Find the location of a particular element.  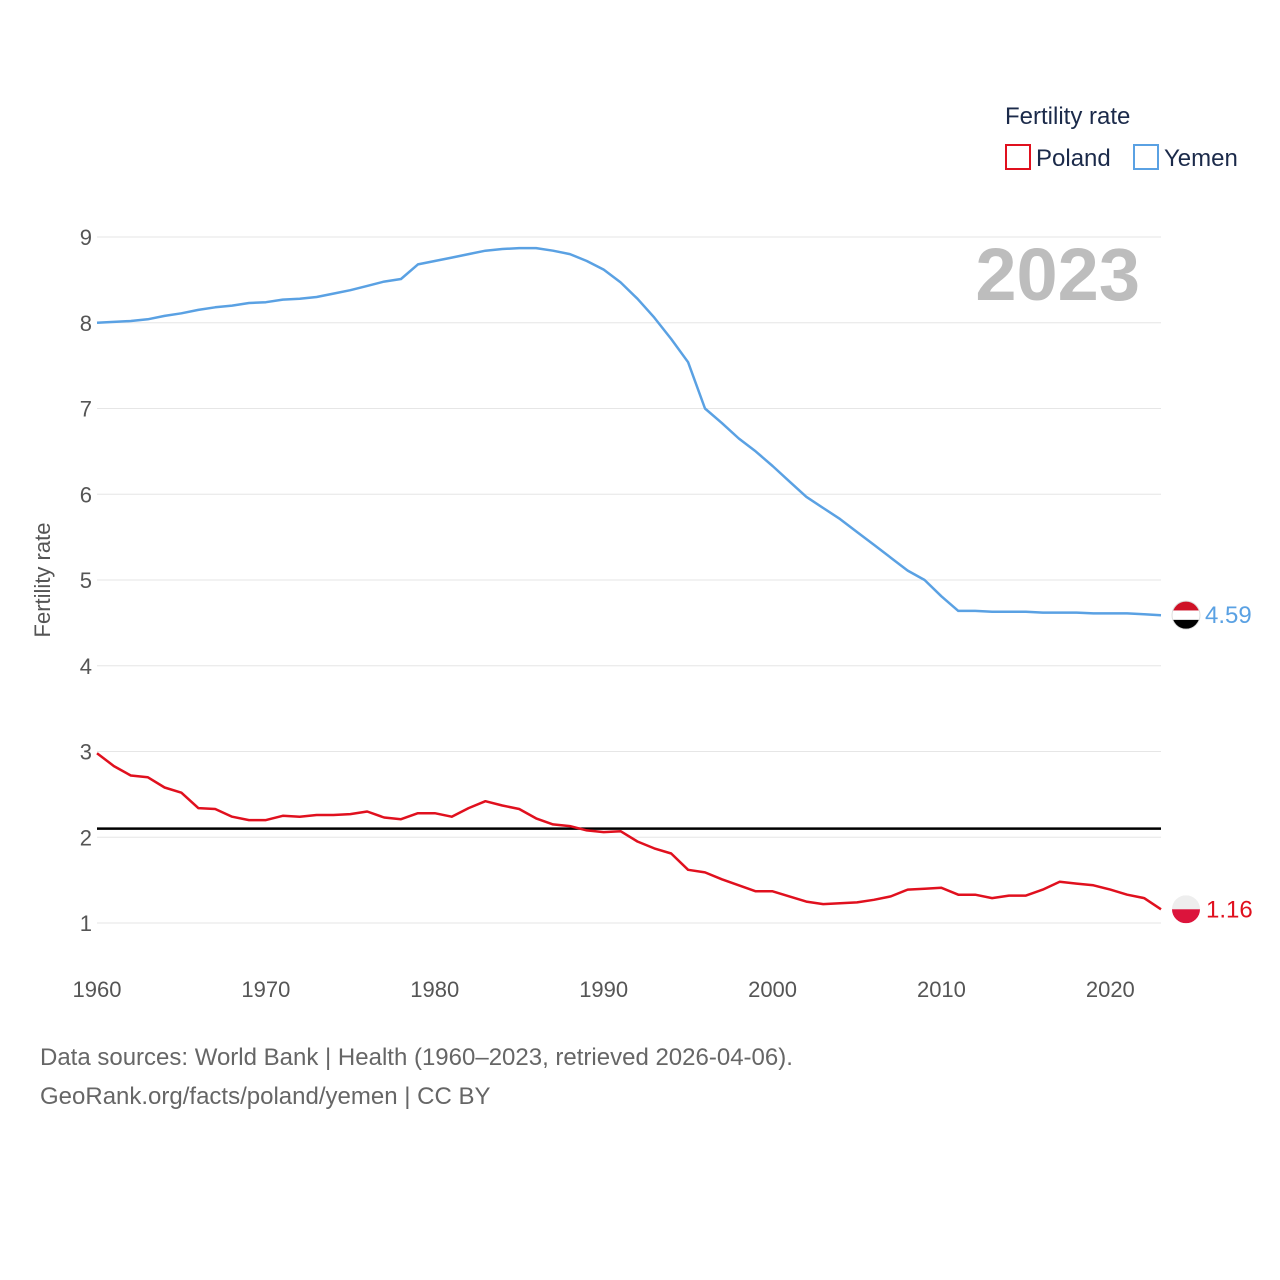

y-tick-label: 7 is located at coordinates (86, 409).